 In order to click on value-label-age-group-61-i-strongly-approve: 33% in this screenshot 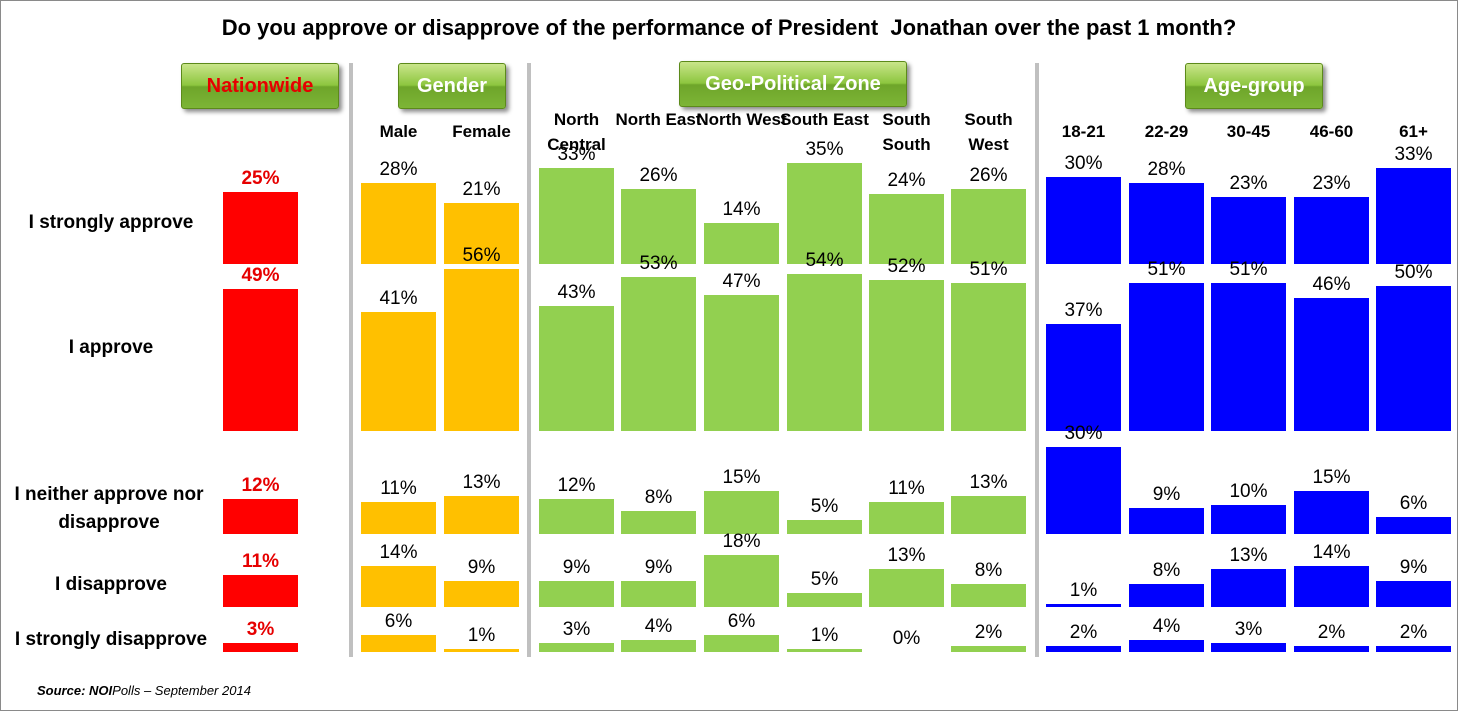, I will do `click(1413, 155)`.